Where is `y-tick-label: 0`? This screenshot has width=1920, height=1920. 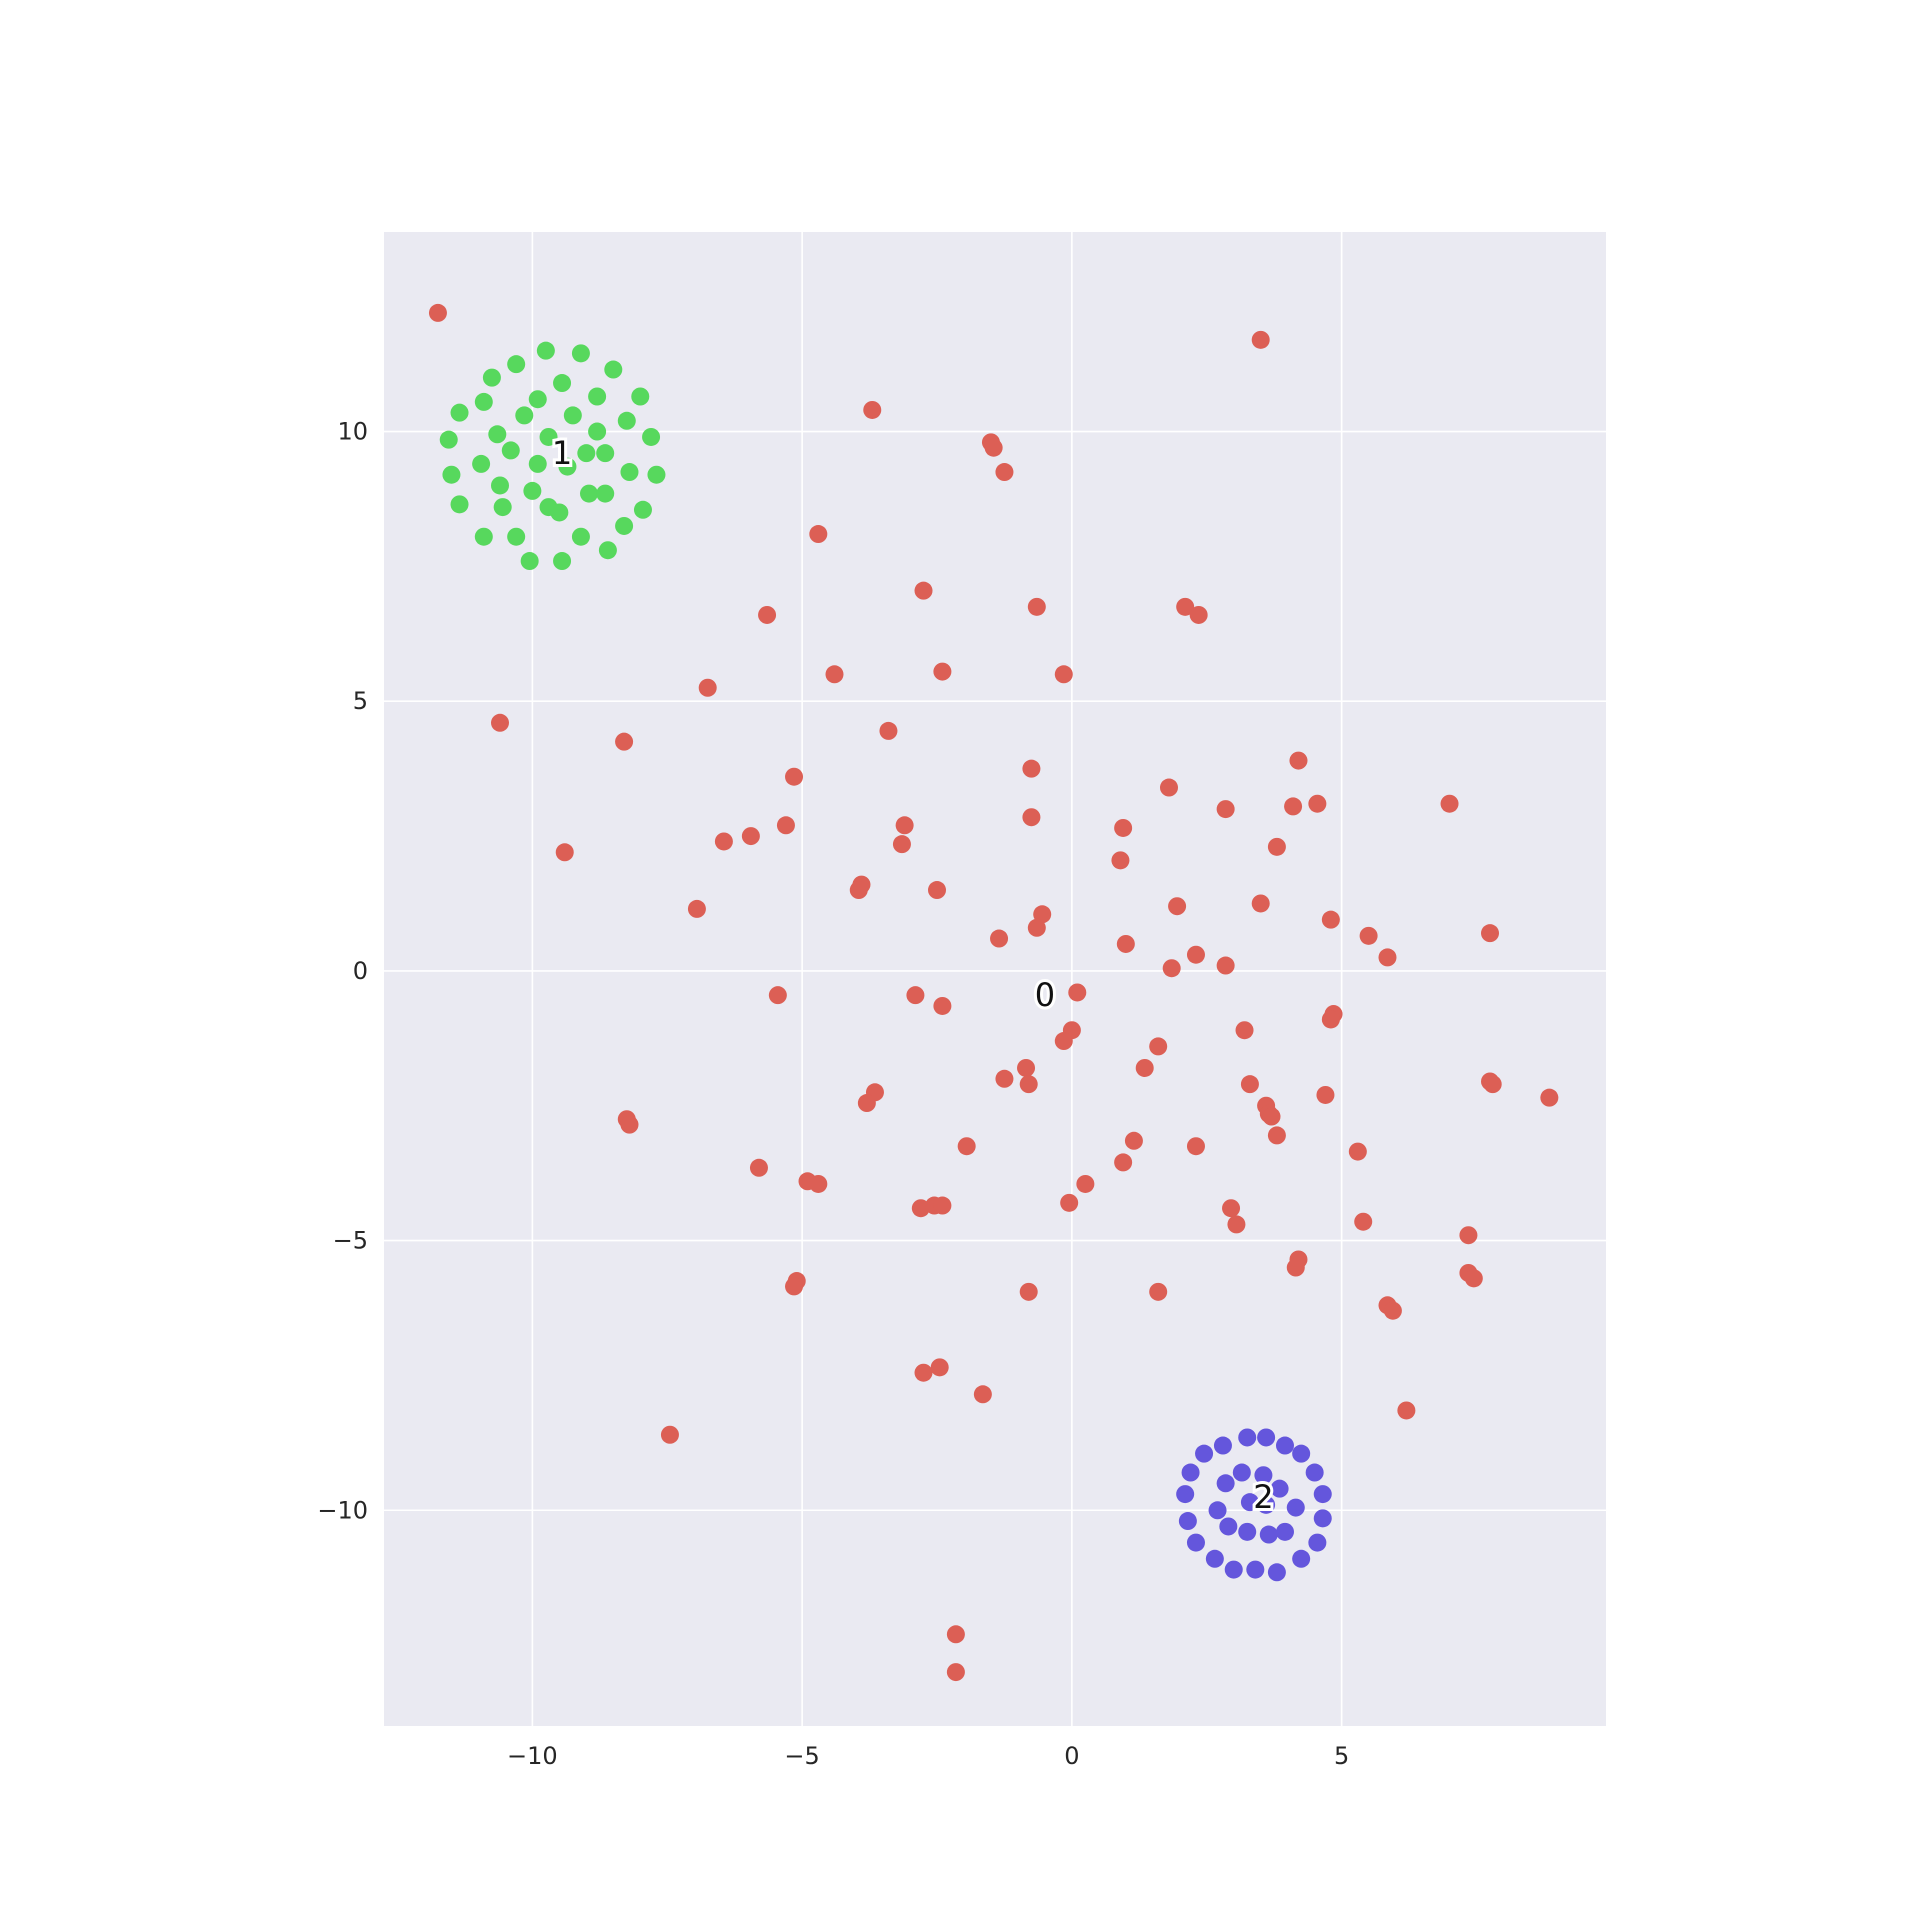 y-tick-label: 0 is located at coordinates (360, 971).